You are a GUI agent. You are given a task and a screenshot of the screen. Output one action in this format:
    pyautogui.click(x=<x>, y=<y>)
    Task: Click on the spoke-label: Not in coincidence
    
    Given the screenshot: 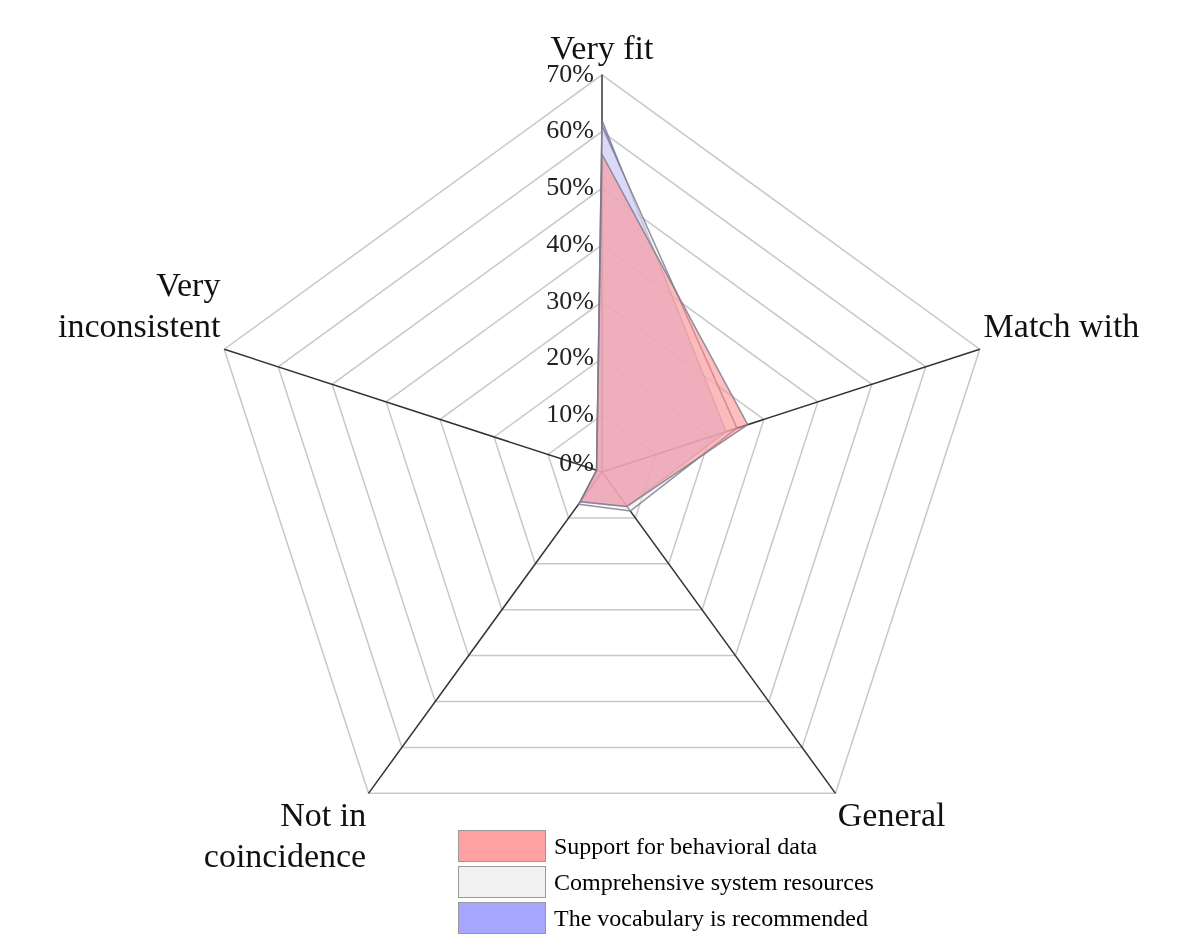 What is the action you would take?
    pyautogui.click(x=285, y=834)
    